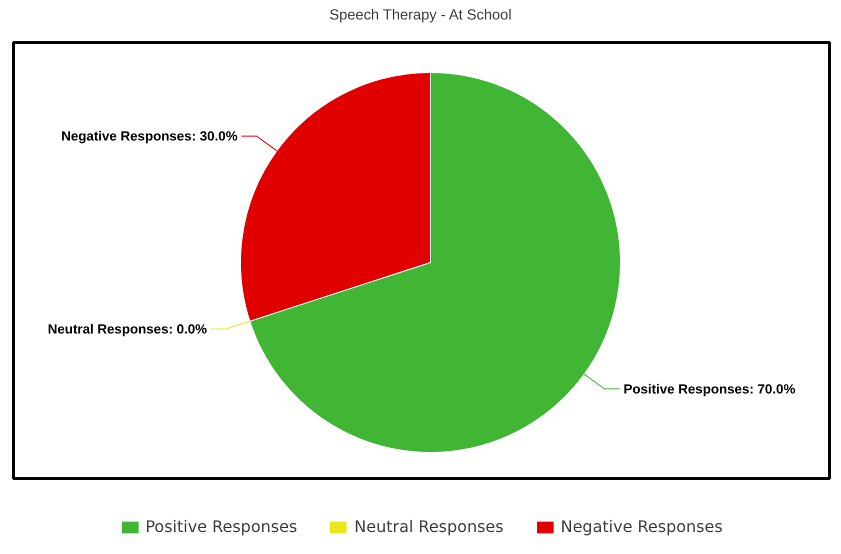 Image resolution: width=841 pixels, height=554 pixels. What do you see at coordinates (420, 16) in the screenshot?
I see `chart-title: Speech Therapy - At School` at bounding box center [420, 16].